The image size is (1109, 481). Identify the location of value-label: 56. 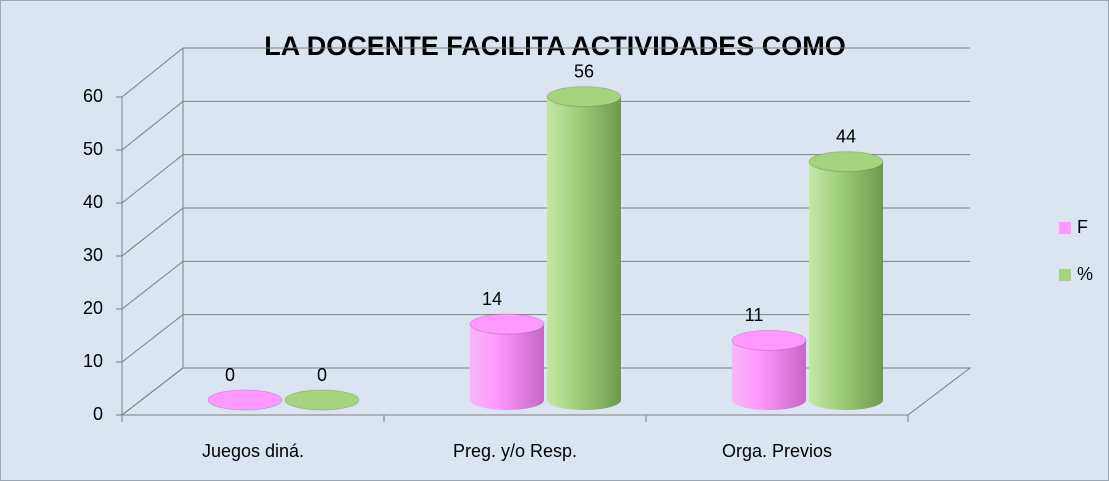
(584, 71).